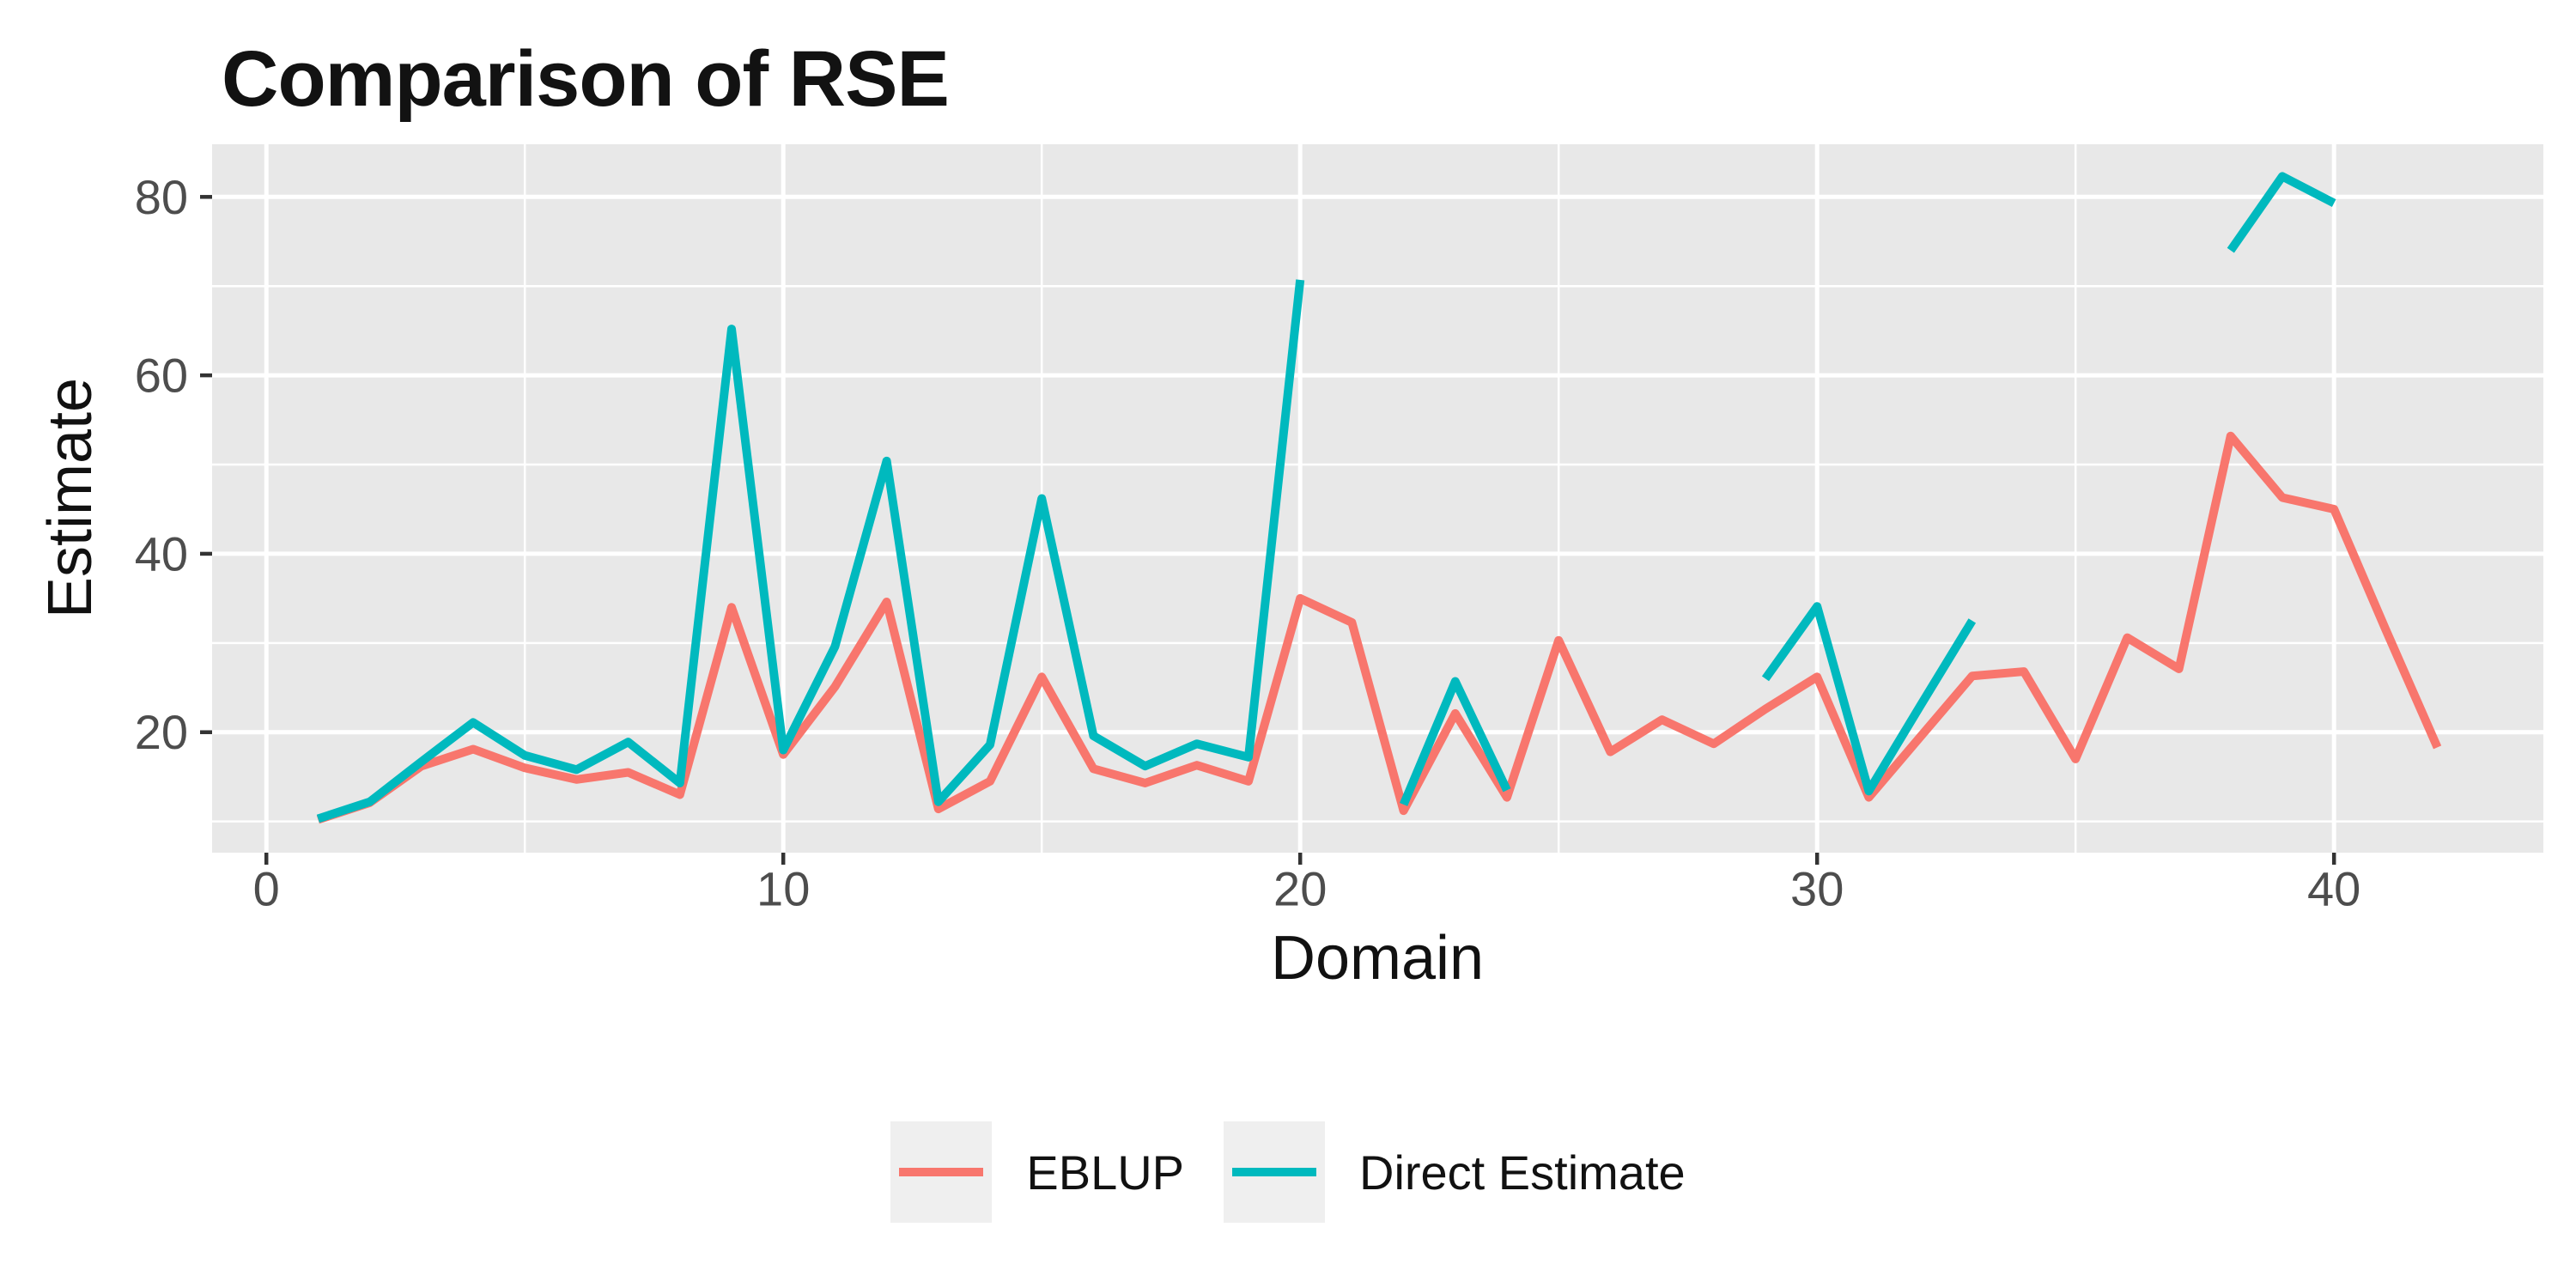 This screenshot has width=2576, height=1288. What do you see at coordinates (266, 889) in the screenshot?
I see `x-tick-label: 0` at bounding box center [266, 889].